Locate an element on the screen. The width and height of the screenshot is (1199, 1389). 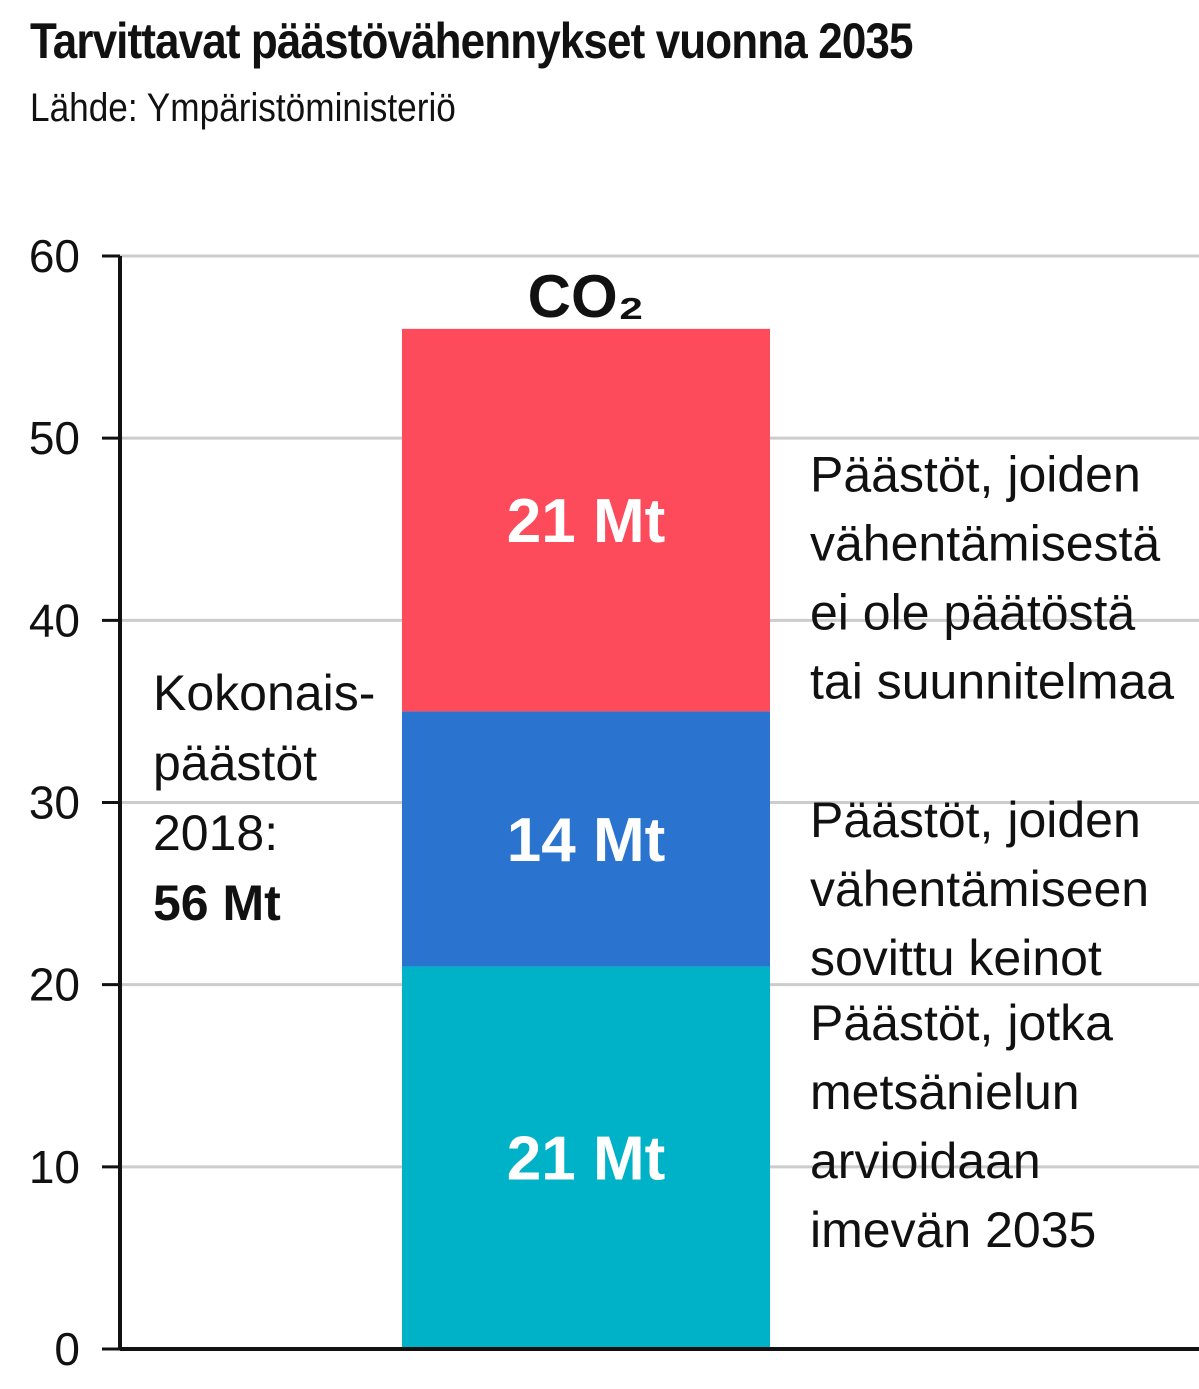
y-tick-label: 50 is located at coordinates (54, 438).